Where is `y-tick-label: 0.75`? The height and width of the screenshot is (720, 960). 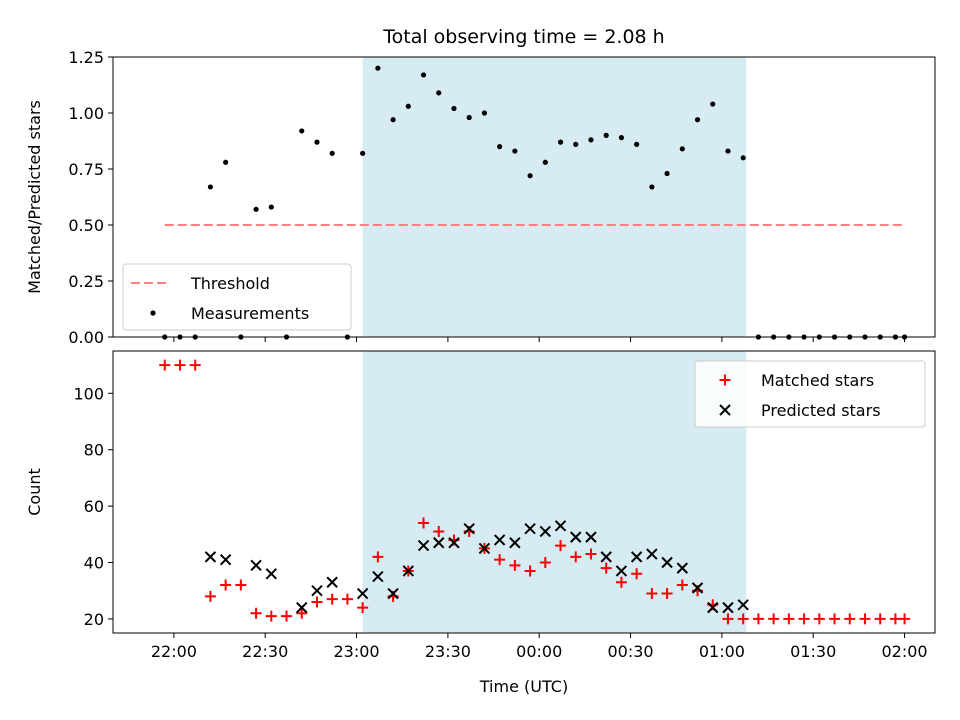
y-tick-label: 0.75 is located at coordinates (86, 169).